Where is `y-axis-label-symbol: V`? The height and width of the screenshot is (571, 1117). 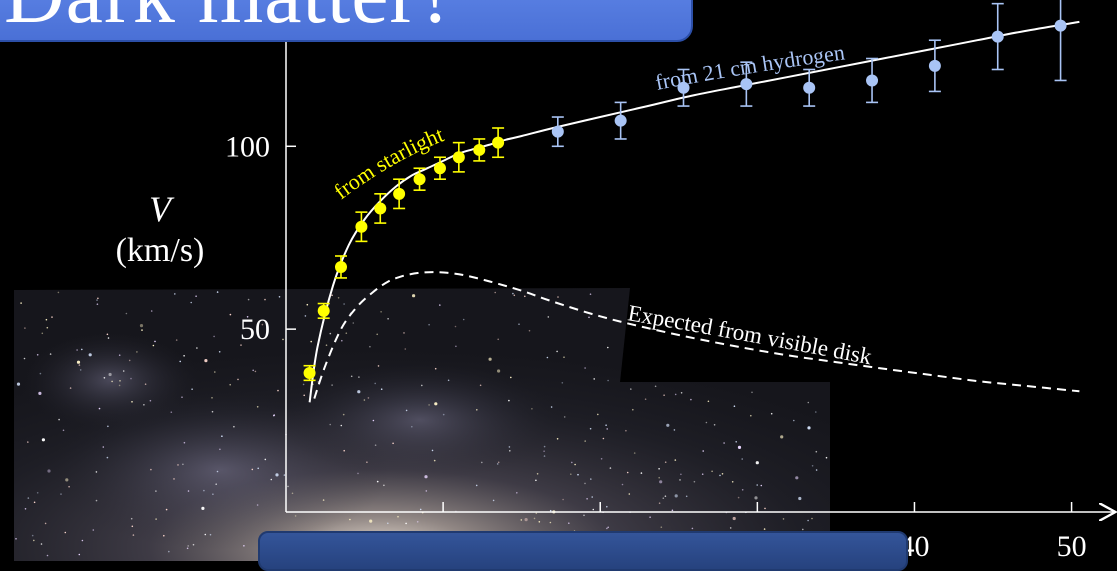
y-axis-label-symbol: V is located at coordinates (160, 209).